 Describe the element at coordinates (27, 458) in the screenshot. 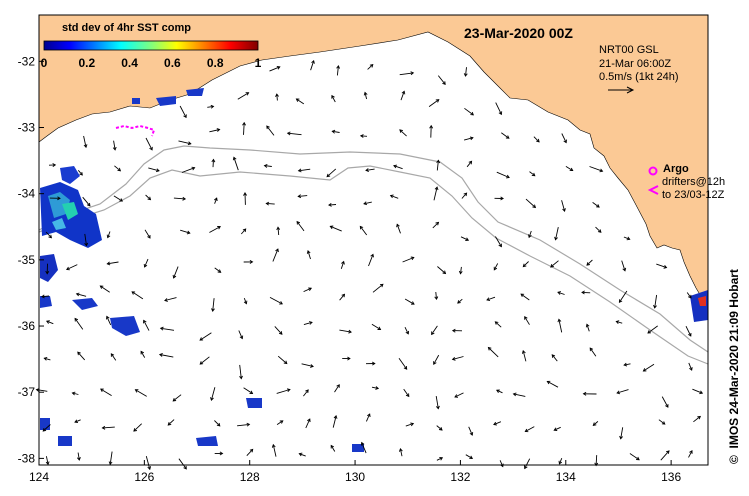

I see `y-tick-label: -38` at that location.